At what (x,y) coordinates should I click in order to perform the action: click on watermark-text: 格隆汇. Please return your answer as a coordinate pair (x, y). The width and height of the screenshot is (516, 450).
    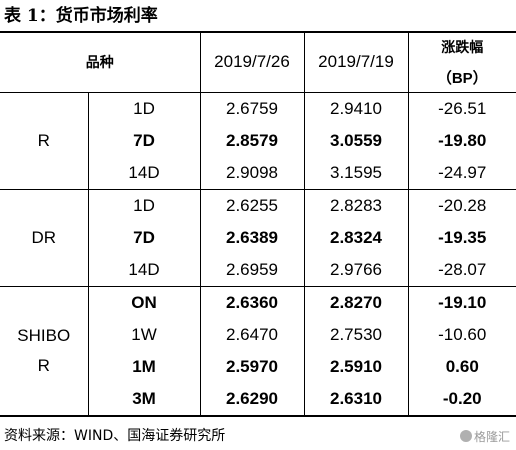
    Looking at the image, I should click on (491, 437).